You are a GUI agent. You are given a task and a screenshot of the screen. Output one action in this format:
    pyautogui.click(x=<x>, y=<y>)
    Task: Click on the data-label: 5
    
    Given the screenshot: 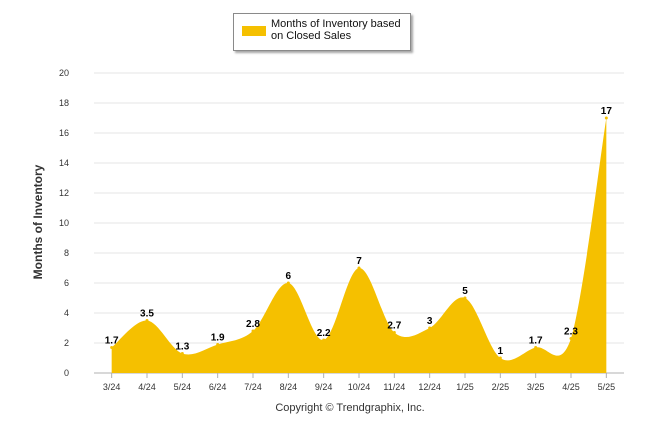 What is the action you would take?
    pyautogui.click(x=465, y=291)
    